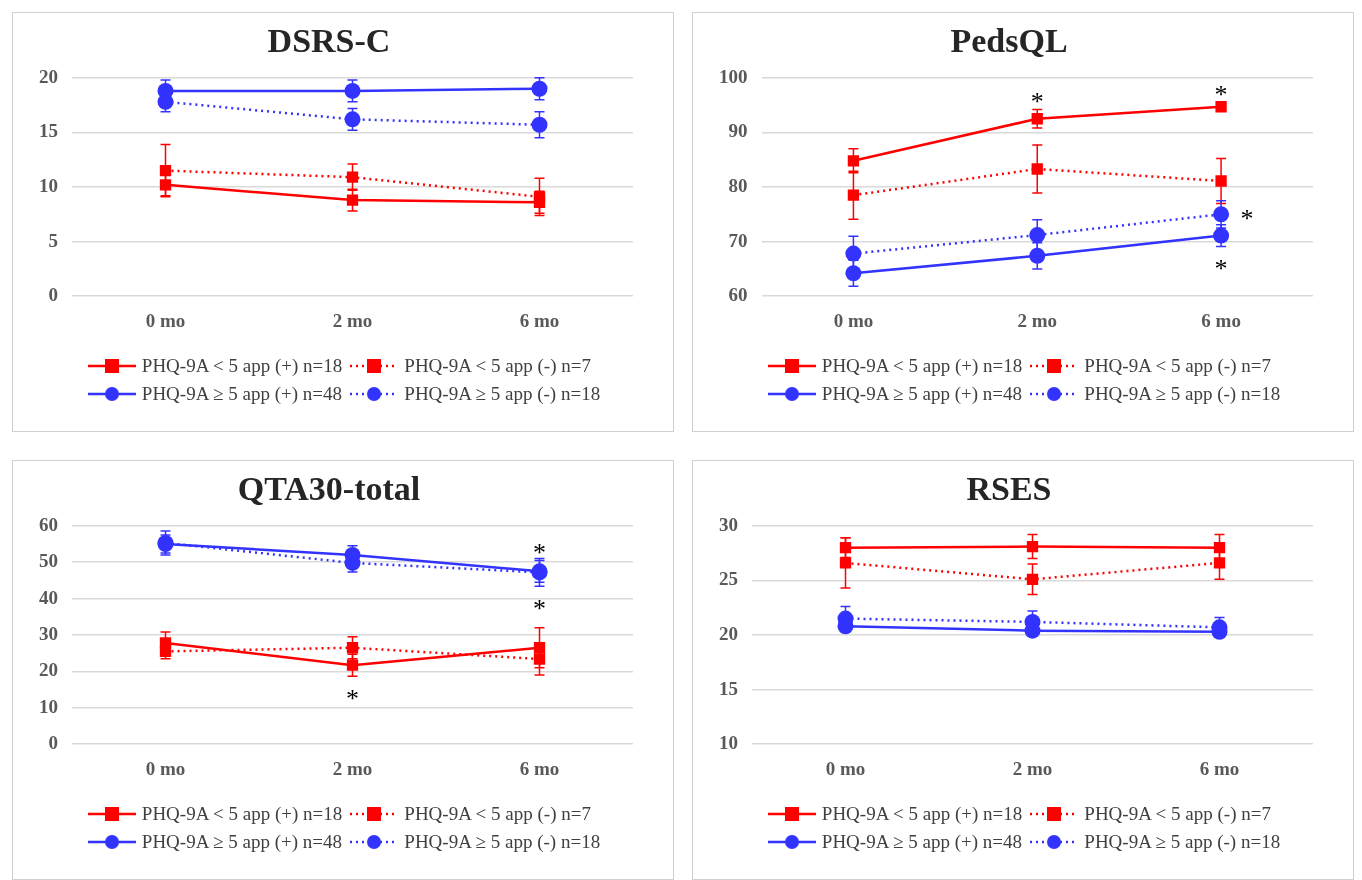 The height and width of the screenshot is (880, 1362). What do you see at coordinates (733, 76) in the screenshot?
I see `y-tick-label: 100` at bounding box center [733, 76].